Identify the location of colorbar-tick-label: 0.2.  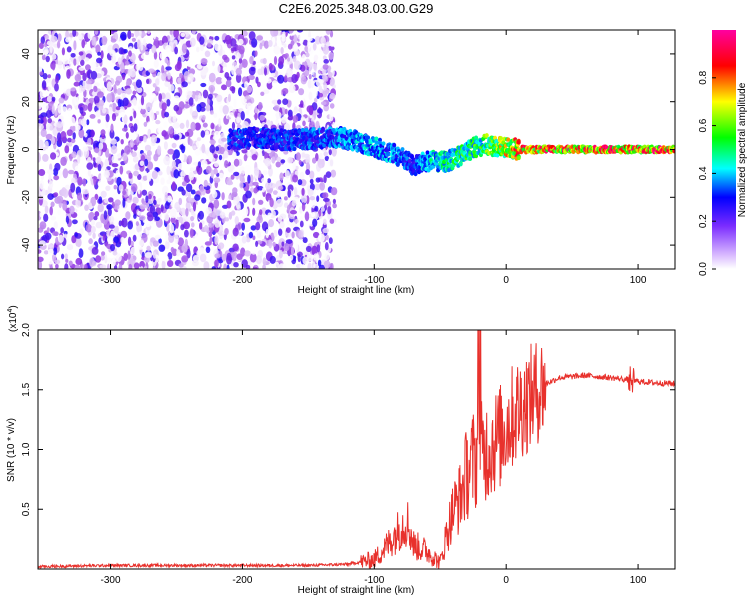
(703, 221).